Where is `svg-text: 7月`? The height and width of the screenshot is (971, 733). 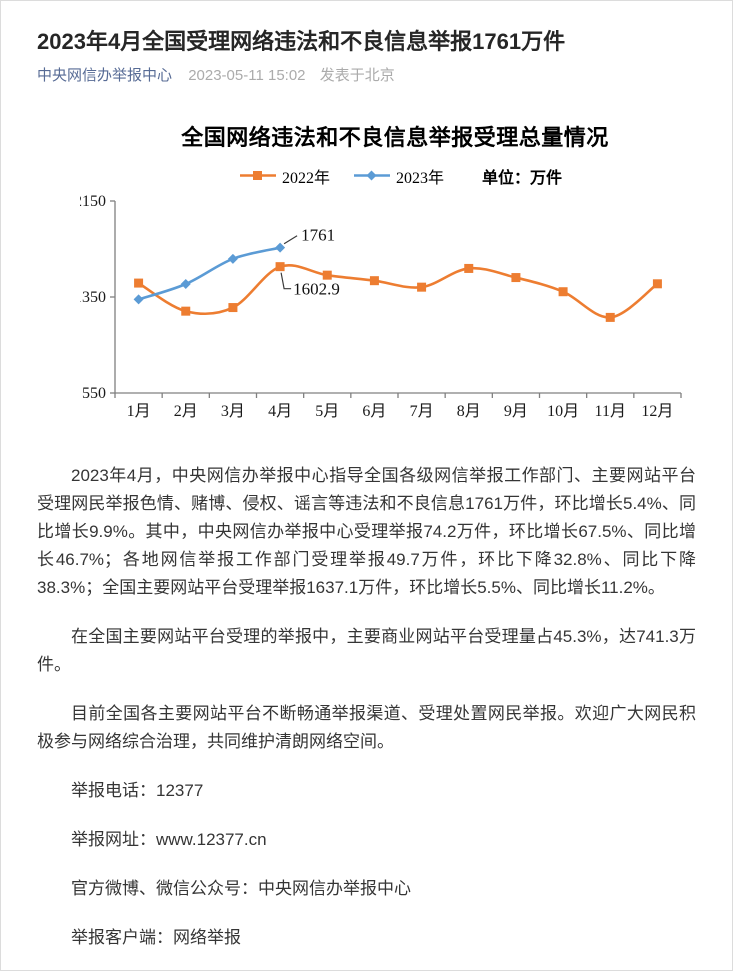
svg-text: 7月 is located at coordinates (422, 411).